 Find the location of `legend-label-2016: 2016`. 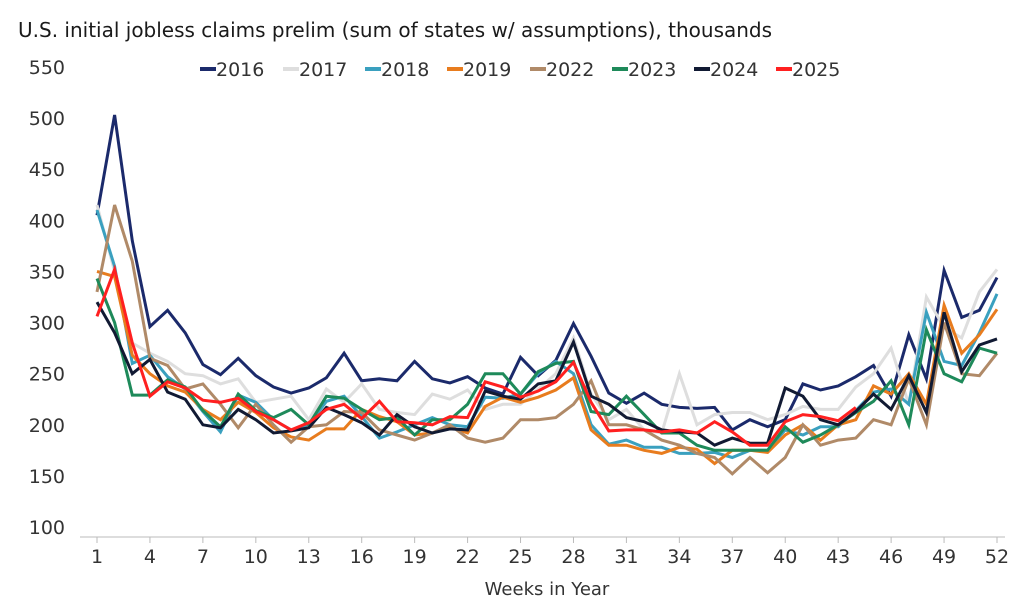

legend-label-2016: 2016 is located at coordinates (240, 70).